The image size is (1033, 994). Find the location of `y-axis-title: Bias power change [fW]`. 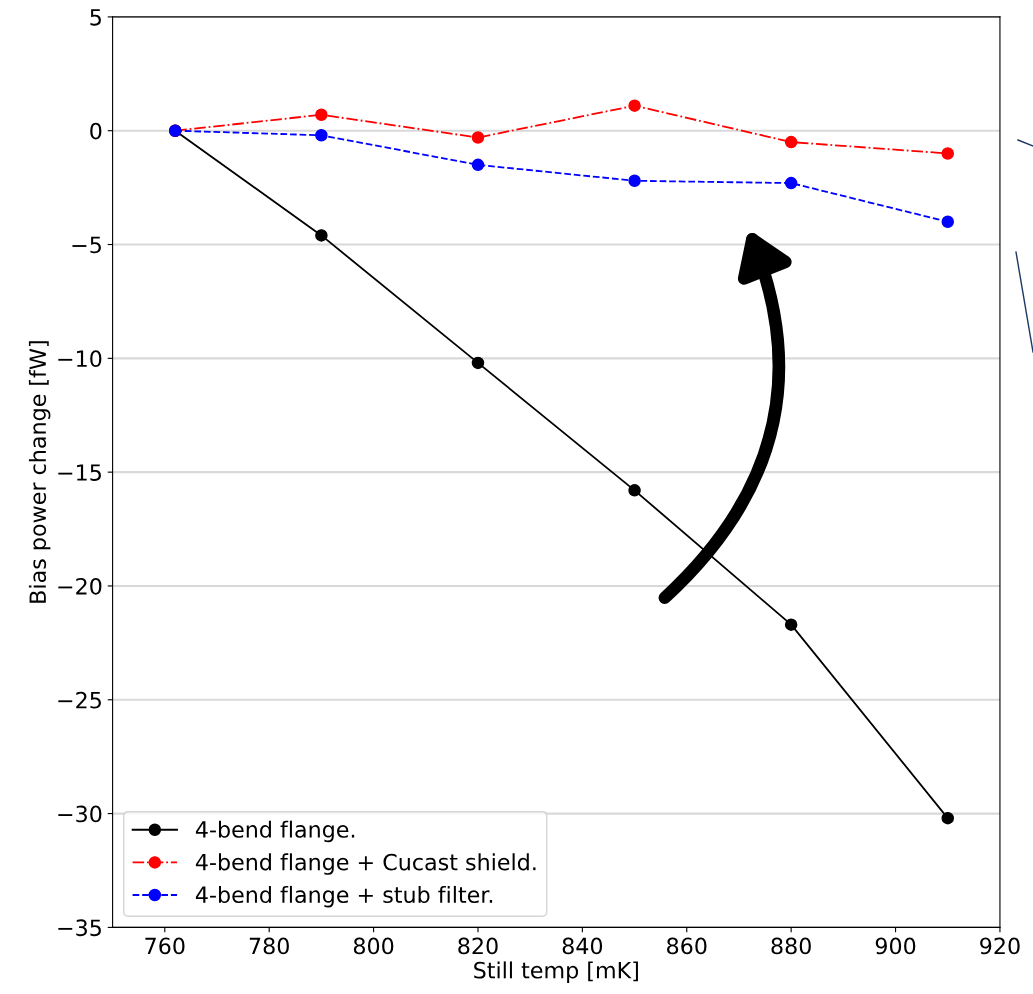

y-axis-title: Bias power change [fW] is located at coordinates (39, 472).